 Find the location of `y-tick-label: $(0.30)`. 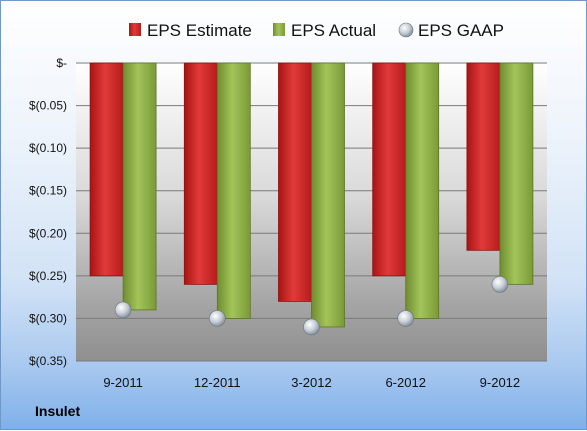

y-tick-label: $(0.30) is located at coordinates (48, 318).